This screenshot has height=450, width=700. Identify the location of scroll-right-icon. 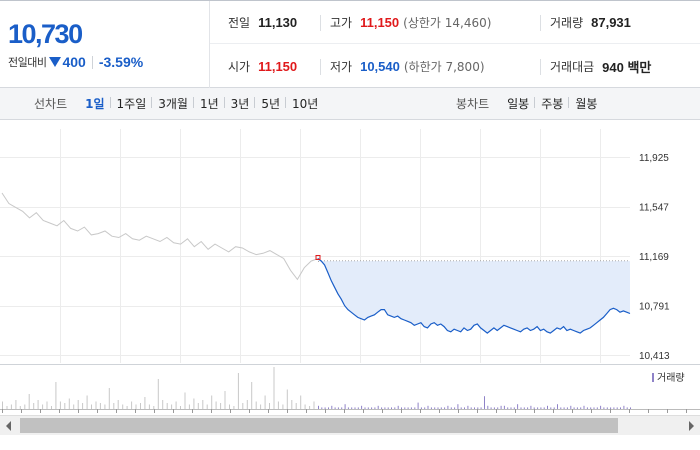
(691, 426).